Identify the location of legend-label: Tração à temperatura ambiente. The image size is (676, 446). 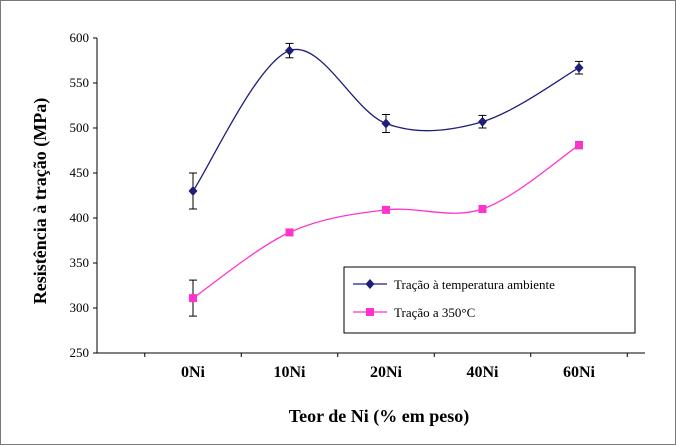
(474, 284).